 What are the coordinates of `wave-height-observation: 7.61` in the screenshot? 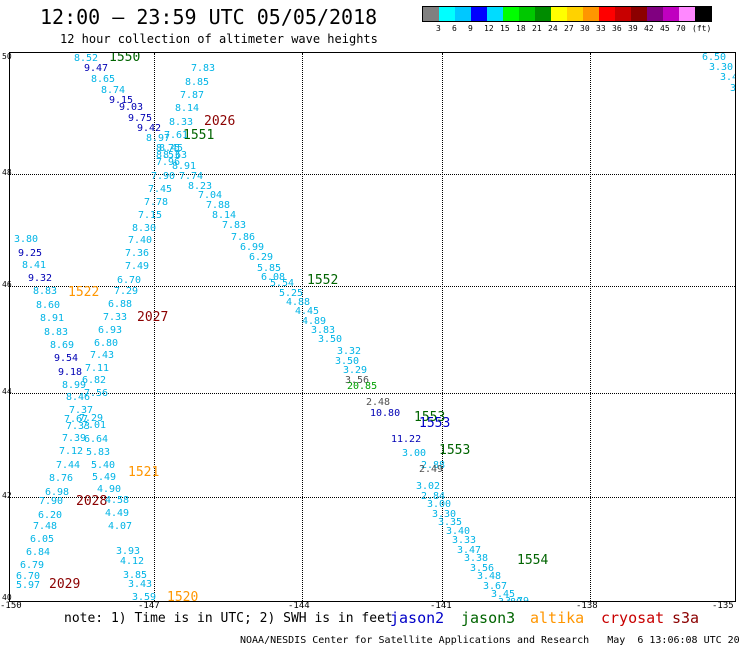 It's located at (176, 135).